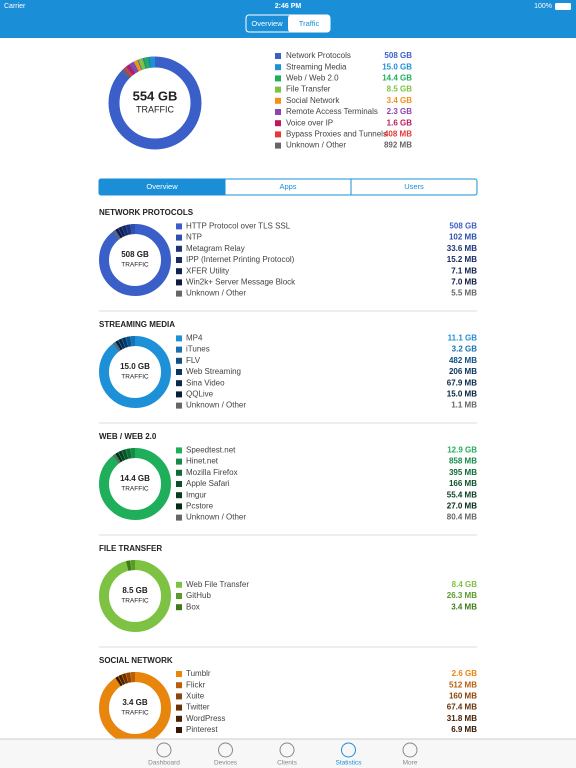 The image size is (576, 768). I want to click on item-name: FLV, so click(193, 360).